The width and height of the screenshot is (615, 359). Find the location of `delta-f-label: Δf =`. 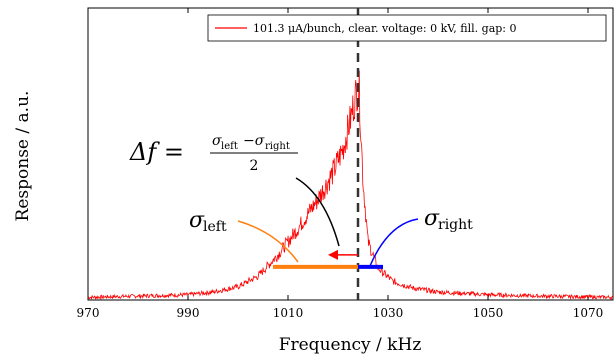

delta-f-label: Δf = is located at coordinates (156, 152).